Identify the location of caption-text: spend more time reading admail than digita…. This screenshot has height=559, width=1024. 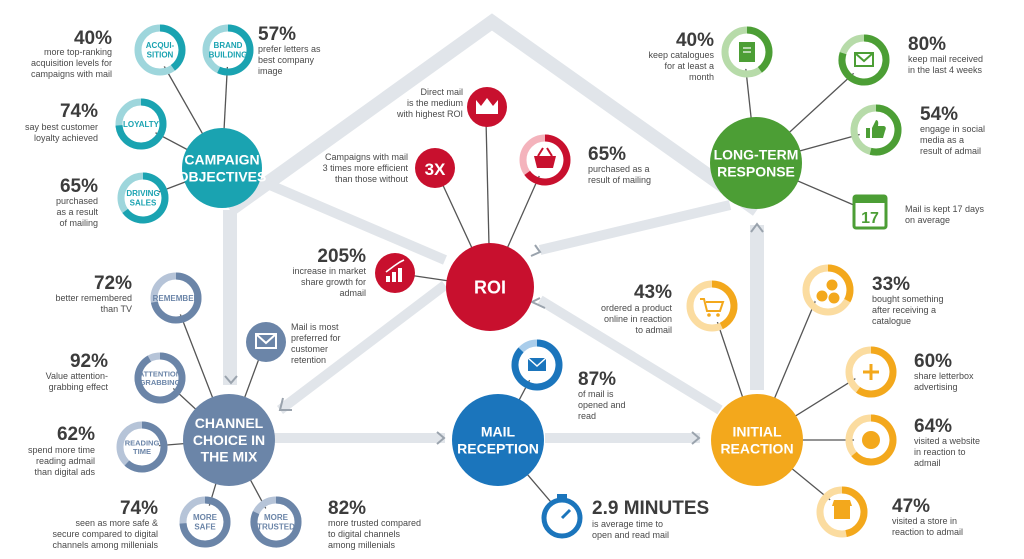
(62, 461).